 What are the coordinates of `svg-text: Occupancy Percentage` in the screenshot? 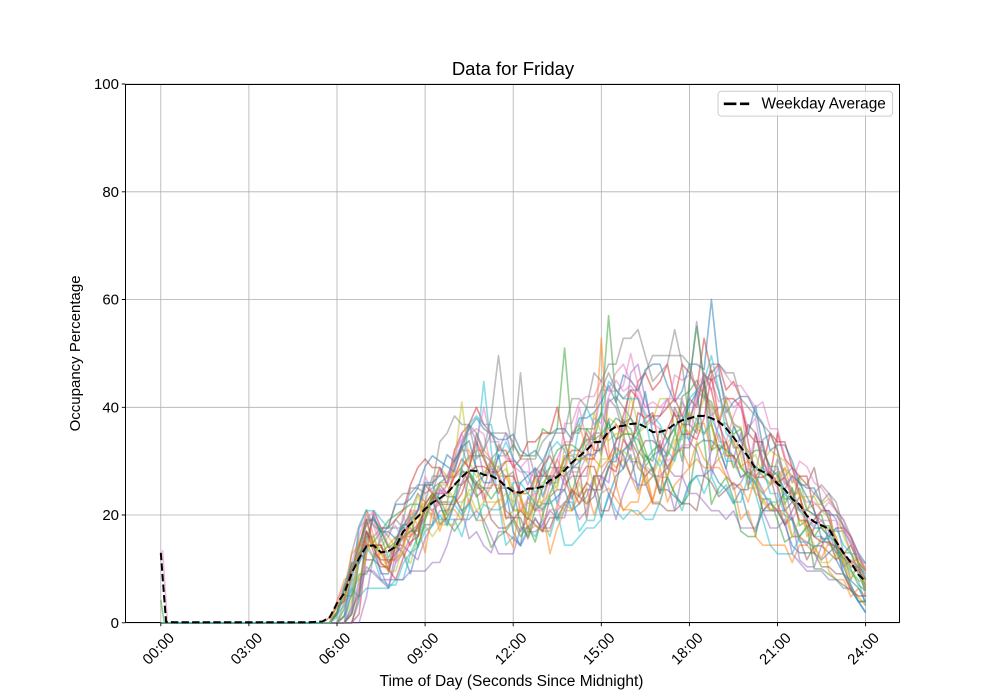 It's located at (75, 353).